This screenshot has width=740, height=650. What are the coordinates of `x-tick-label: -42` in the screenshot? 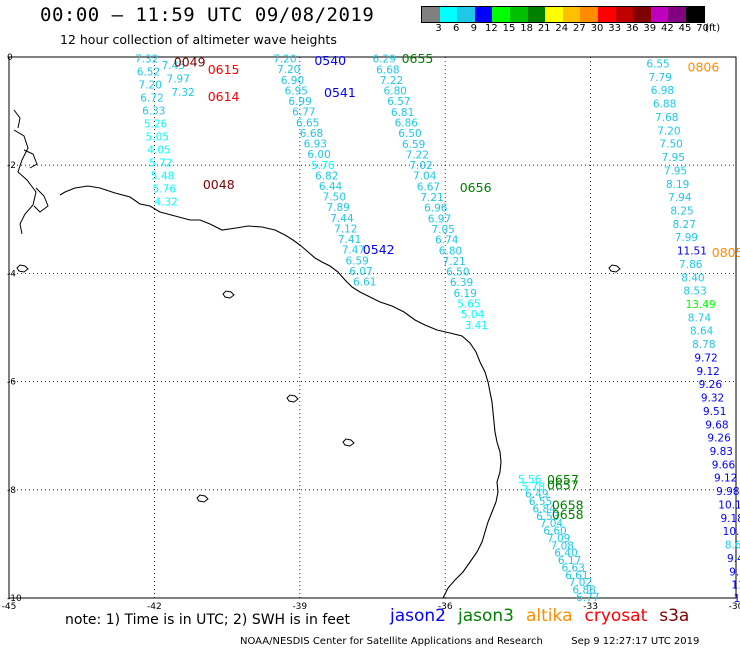 It's located at (154, 607).